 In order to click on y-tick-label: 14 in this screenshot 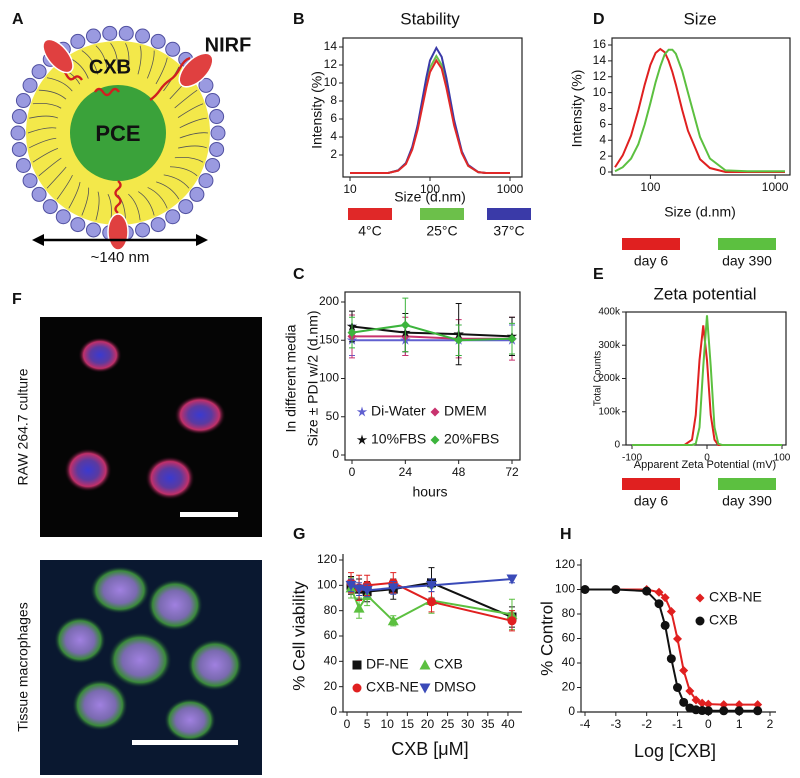, I will do `click(600, 60)`.